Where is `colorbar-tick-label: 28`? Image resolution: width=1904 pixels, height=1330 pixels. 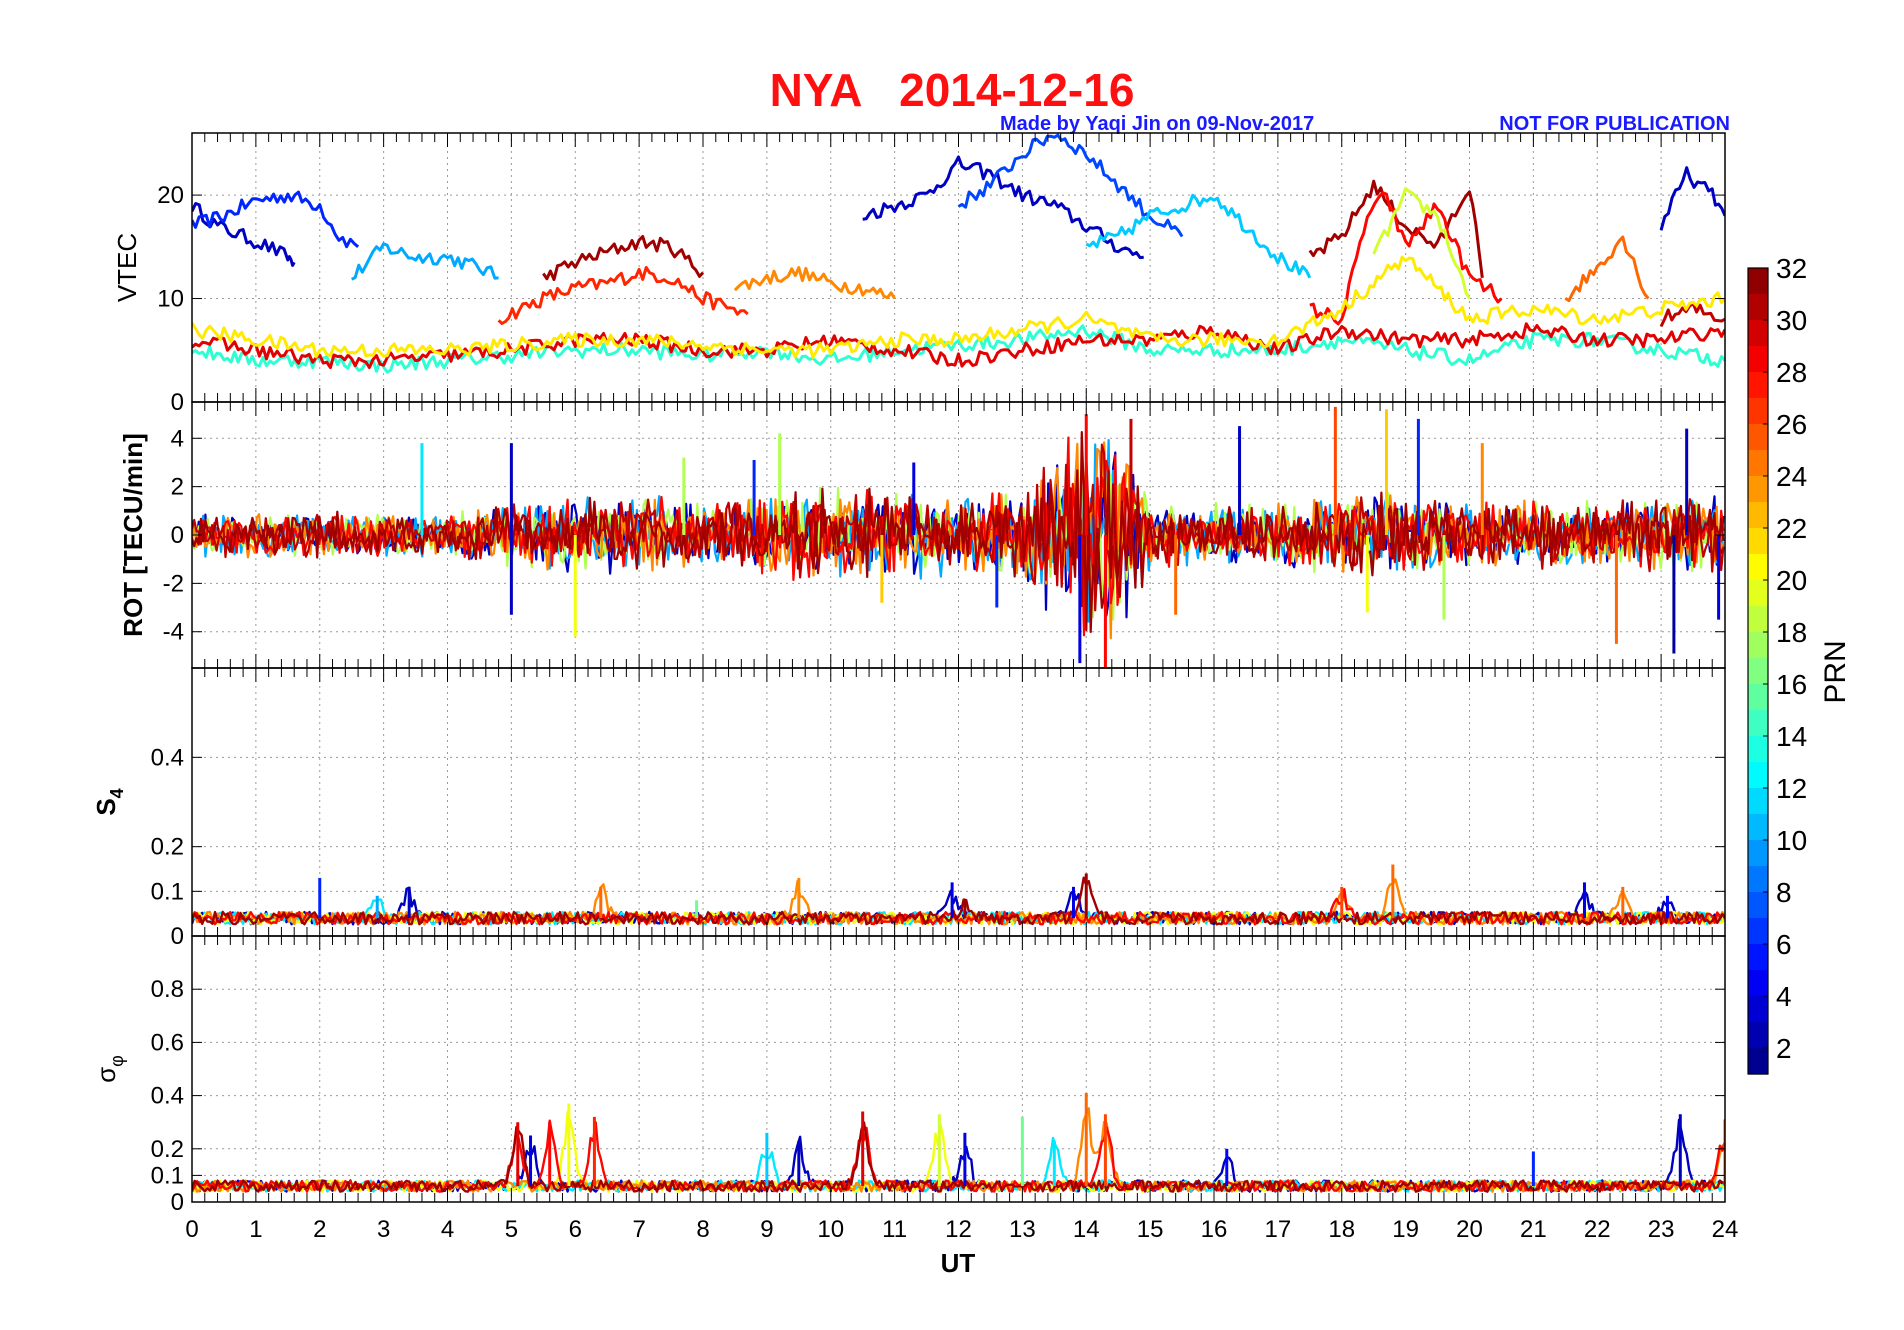
colorbar-tick-label: 28 is located at coordinates (1791, 372).